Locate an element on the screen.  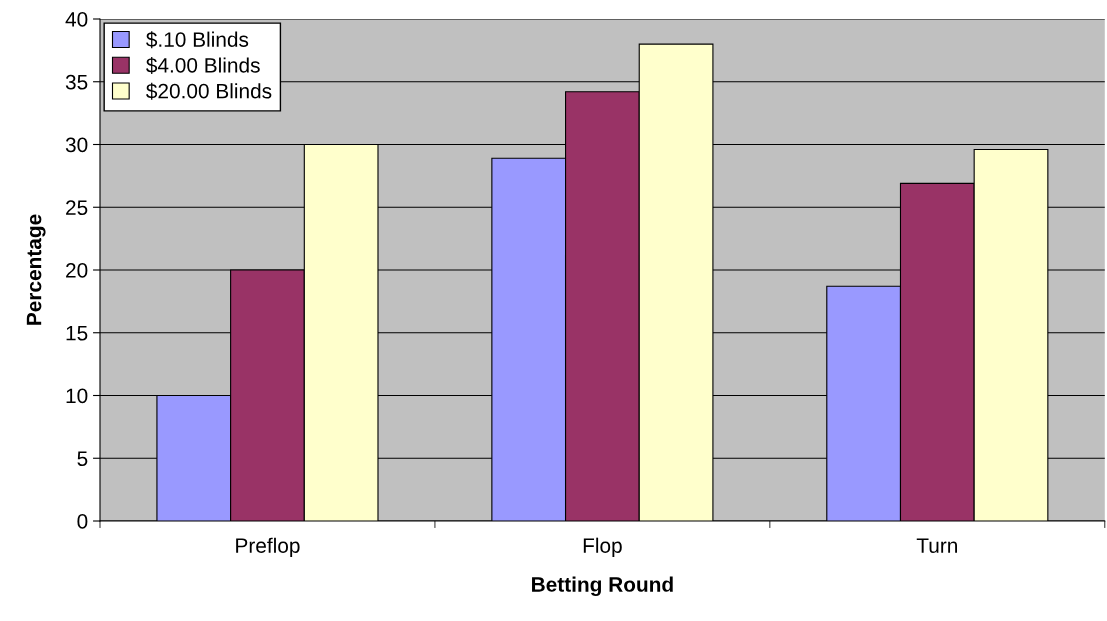
y-tick-label: 20 is located at coordinates (77, 270).